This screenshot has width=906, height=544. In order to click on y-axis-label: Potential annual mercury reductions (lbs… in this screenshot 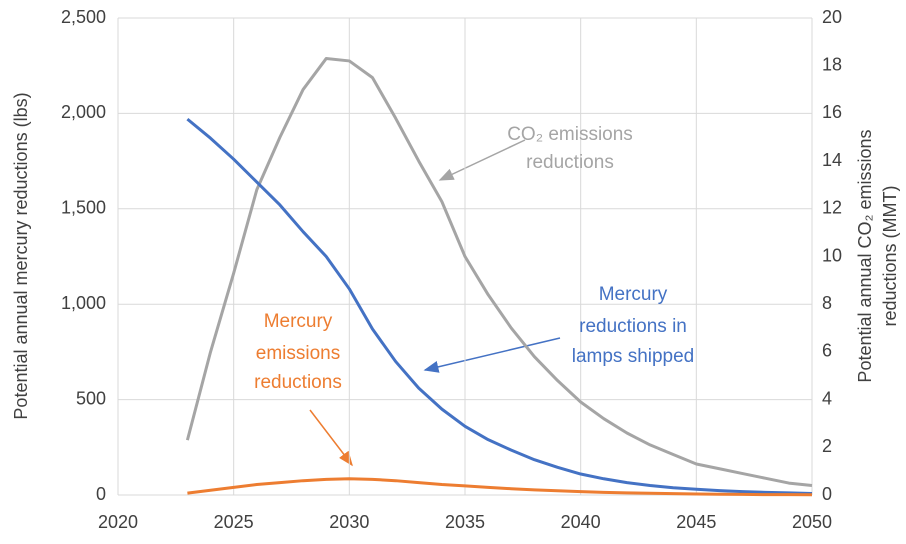, I will do `click(21, 255)`.